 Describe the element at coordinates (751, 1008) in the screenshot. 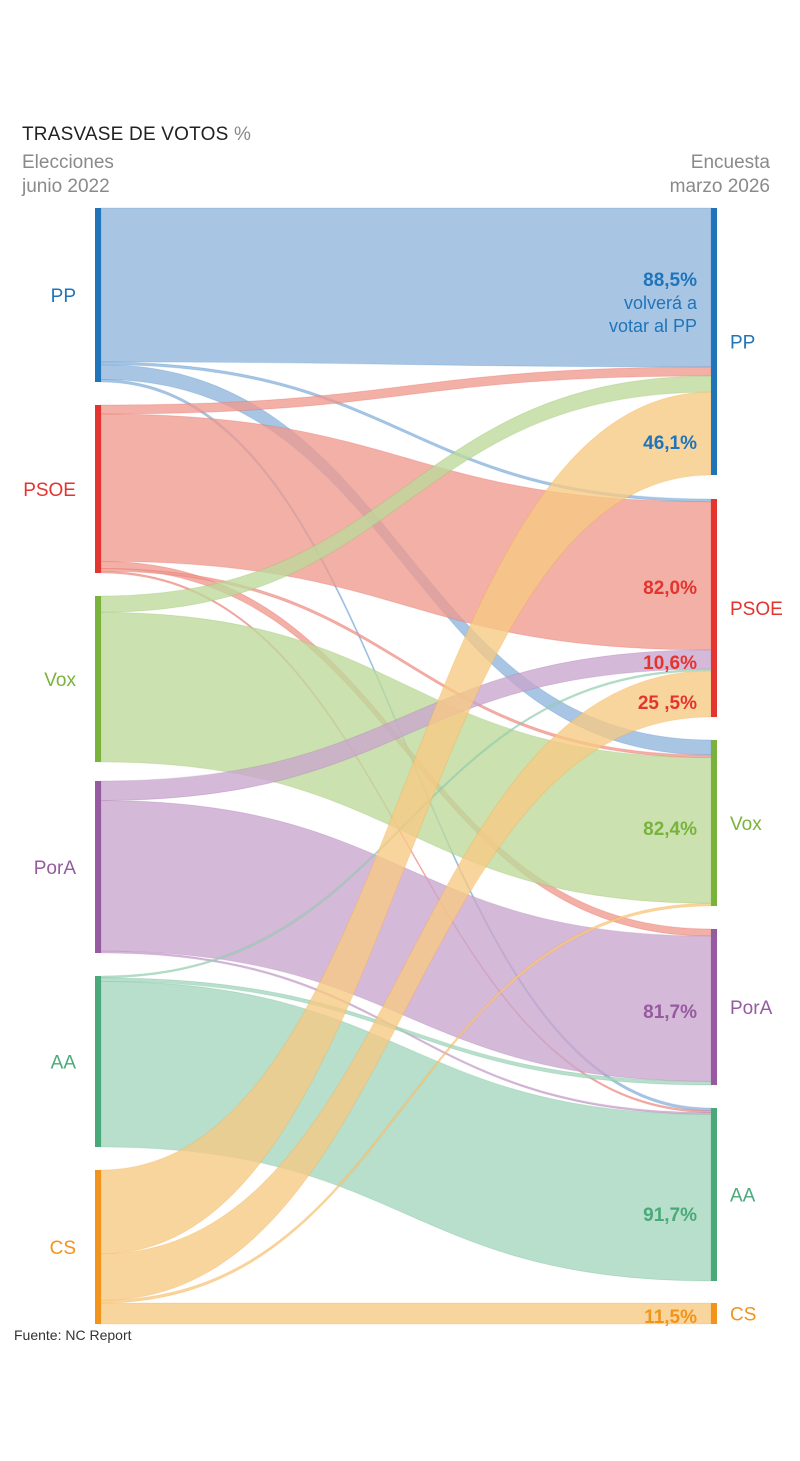

I see `right-node-label-pora: PorA` at that location.